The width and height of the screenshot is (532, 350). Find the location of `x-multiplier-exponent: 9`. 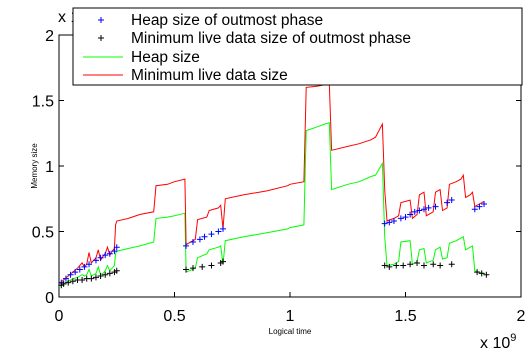

x-multiplier-exponent: 9 is located at coordinates (513, 338).